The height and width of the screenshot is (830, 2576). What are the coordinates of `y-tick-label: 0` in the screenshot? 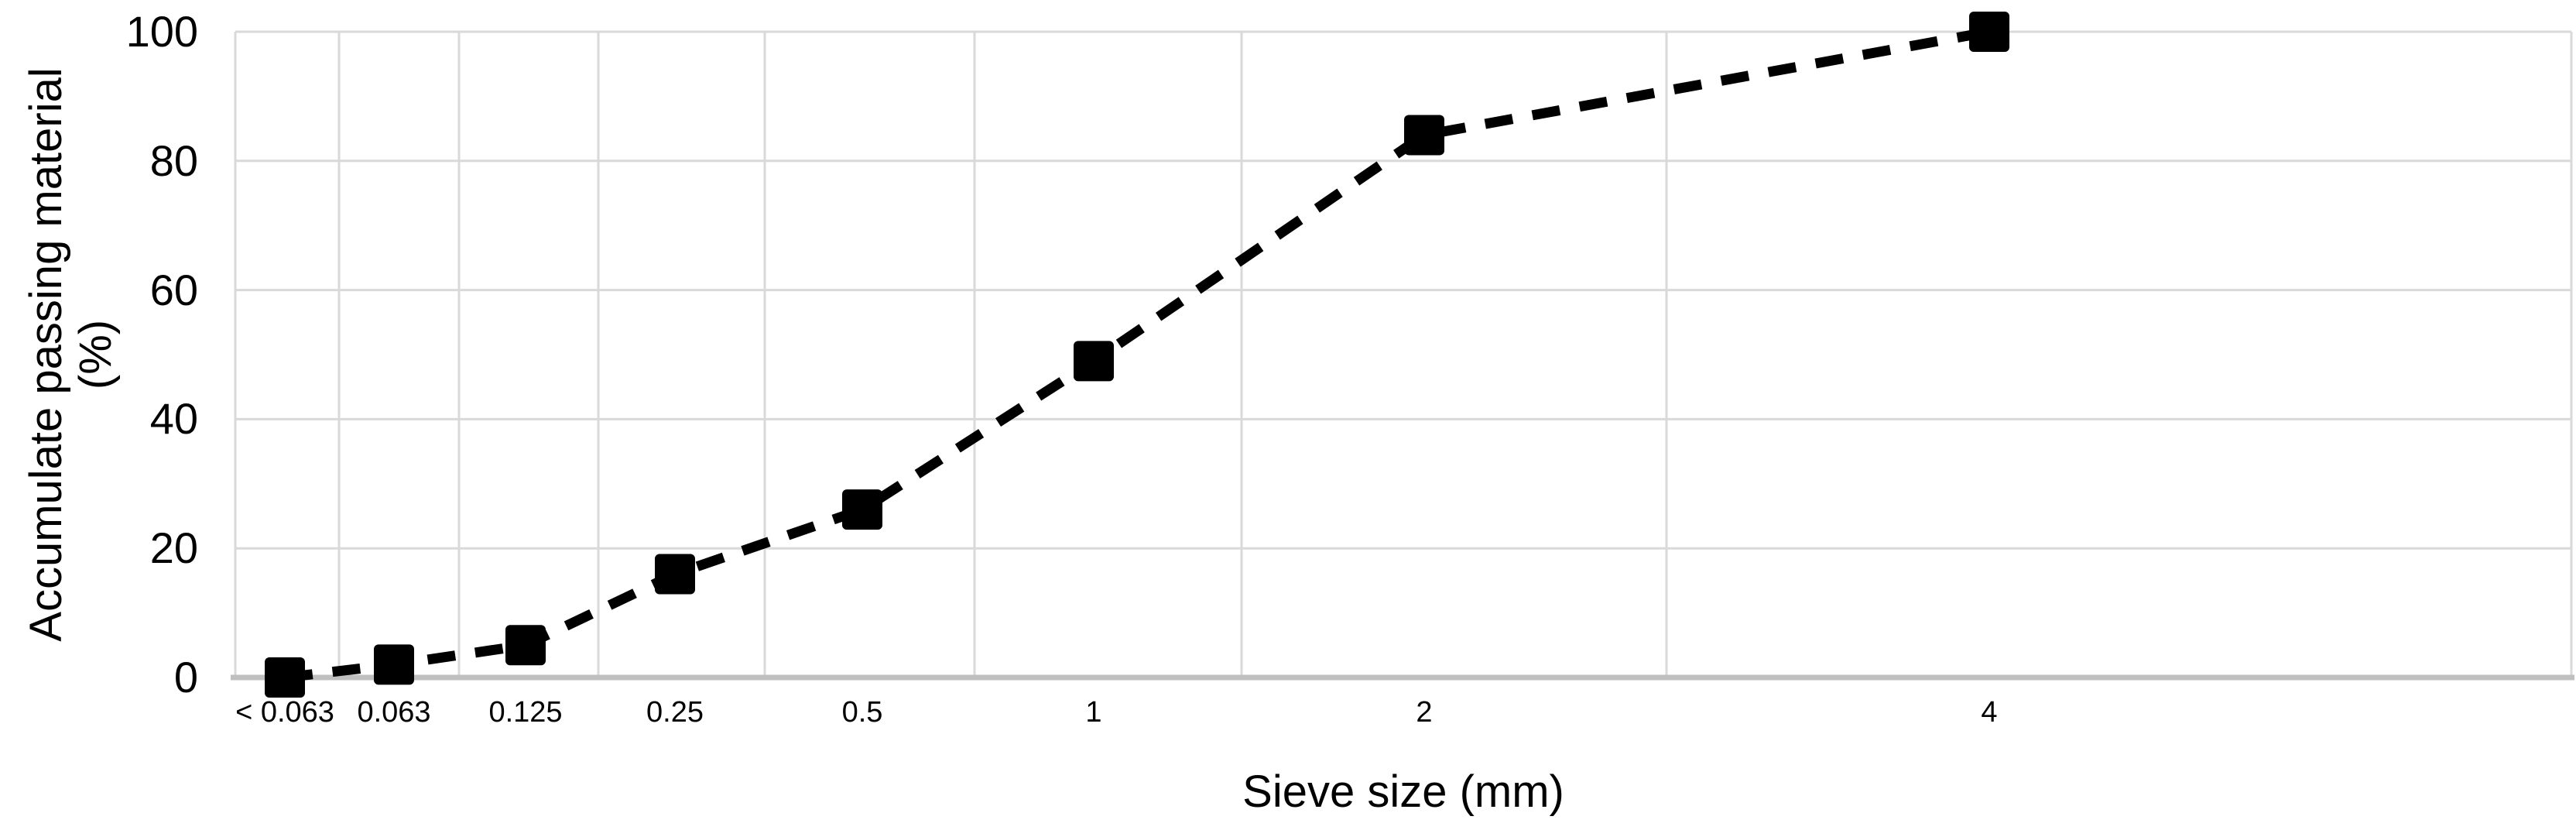 It's located at (185, 677).